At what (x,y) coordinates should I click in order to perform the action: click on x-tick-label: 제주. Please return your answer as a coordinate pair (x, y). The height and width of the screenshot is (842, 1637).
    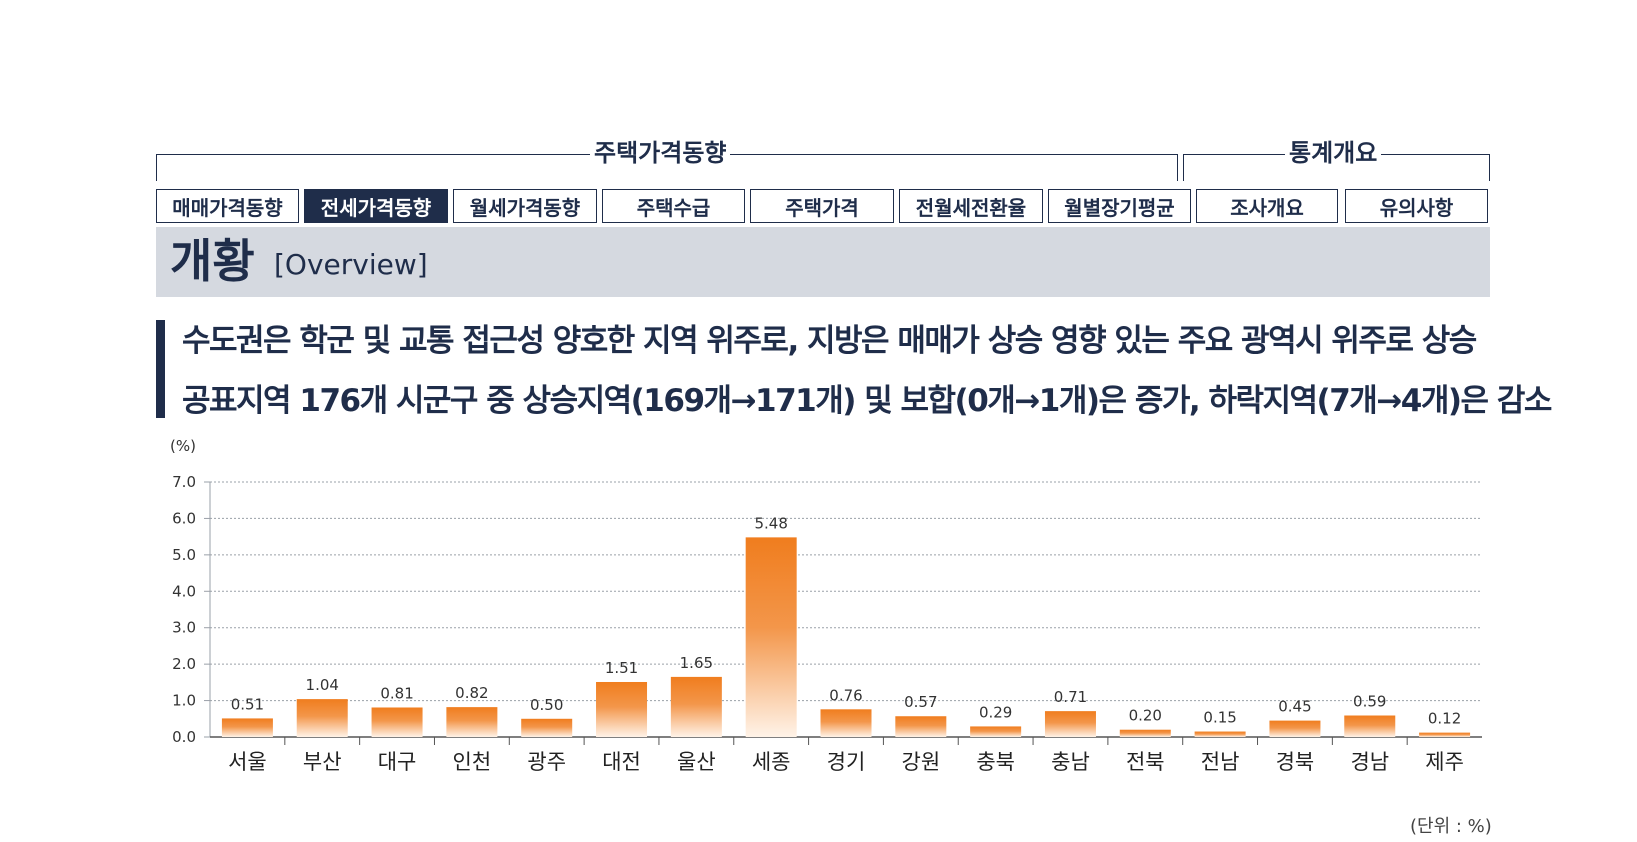
    Looking at the image, I should click on (1444, 762).